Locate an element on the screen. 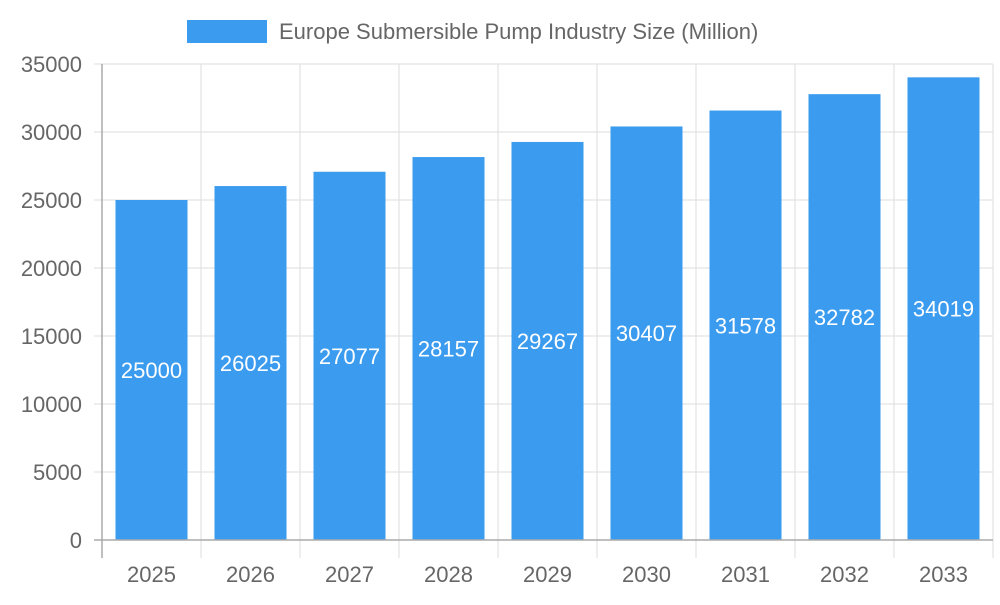  x-tick-label: 2032 is located at coordinates (844, 574).